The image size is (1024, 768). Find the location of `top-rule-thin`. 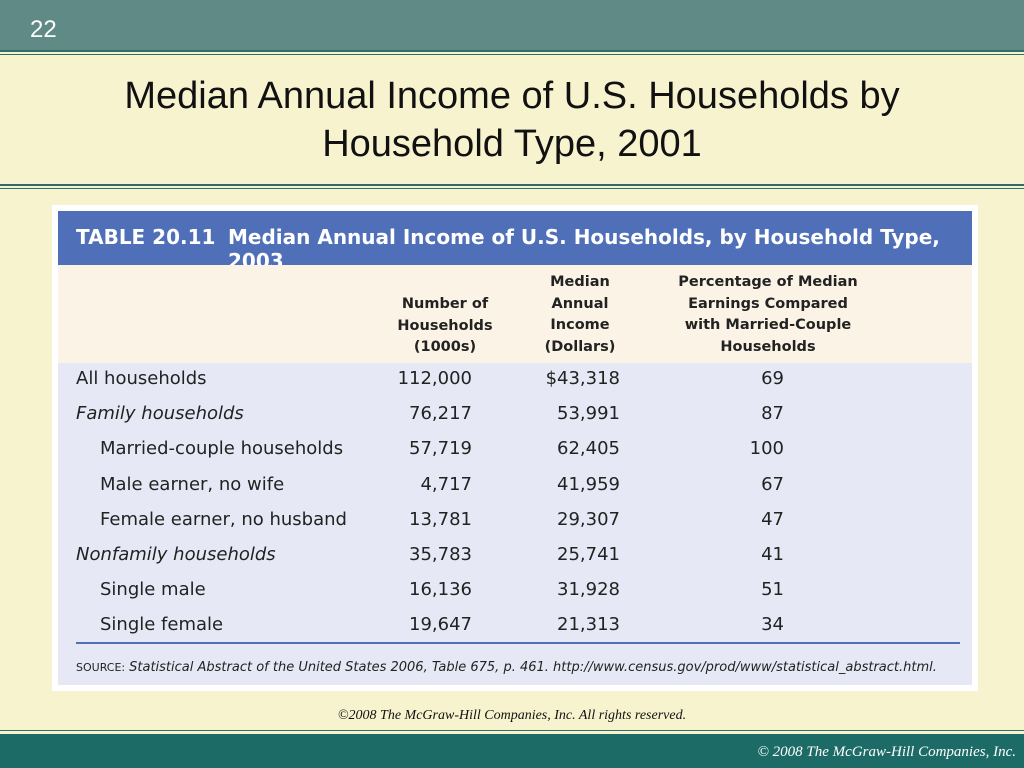

top-rule-thin is located at coordinates (512, 54).